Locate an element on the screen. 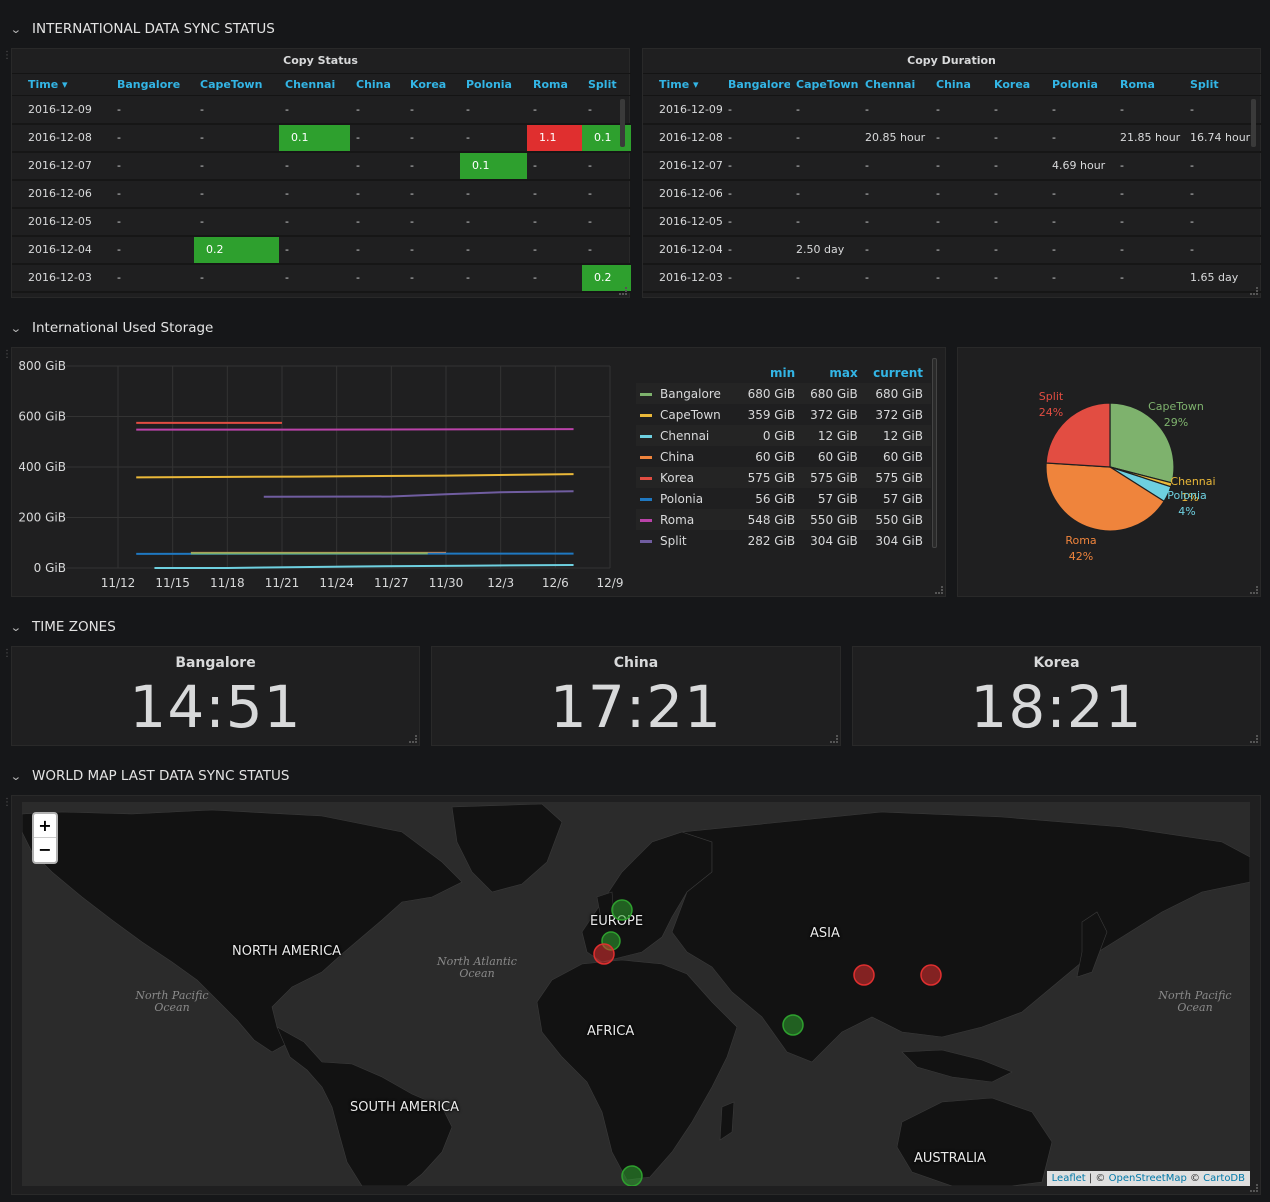  map-label-asia: ASIA is located at coordinates (825, 933).